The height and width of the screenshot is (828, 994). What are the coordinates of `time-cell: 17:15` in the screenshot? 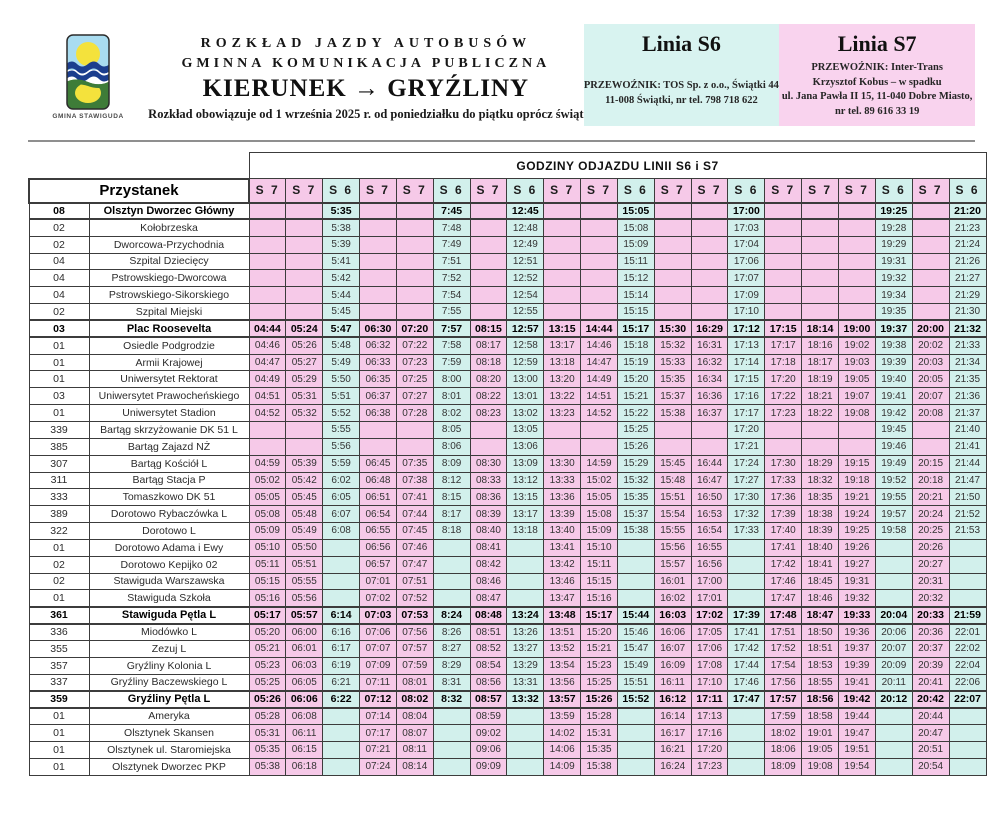 It's located at (746, 379).